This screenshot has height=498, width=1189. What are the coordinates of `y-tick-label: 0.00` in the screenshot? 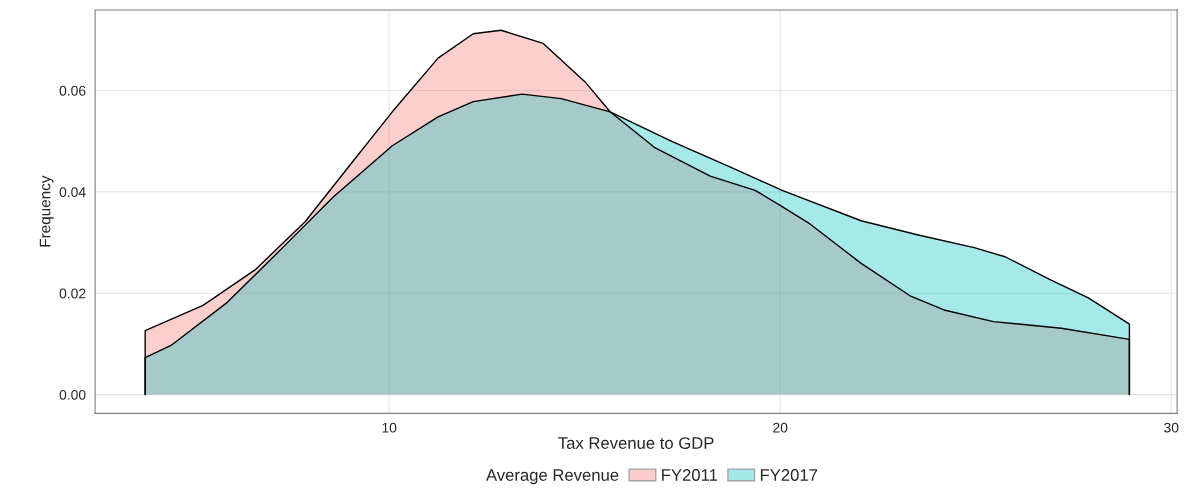 It's located at (72, 394).